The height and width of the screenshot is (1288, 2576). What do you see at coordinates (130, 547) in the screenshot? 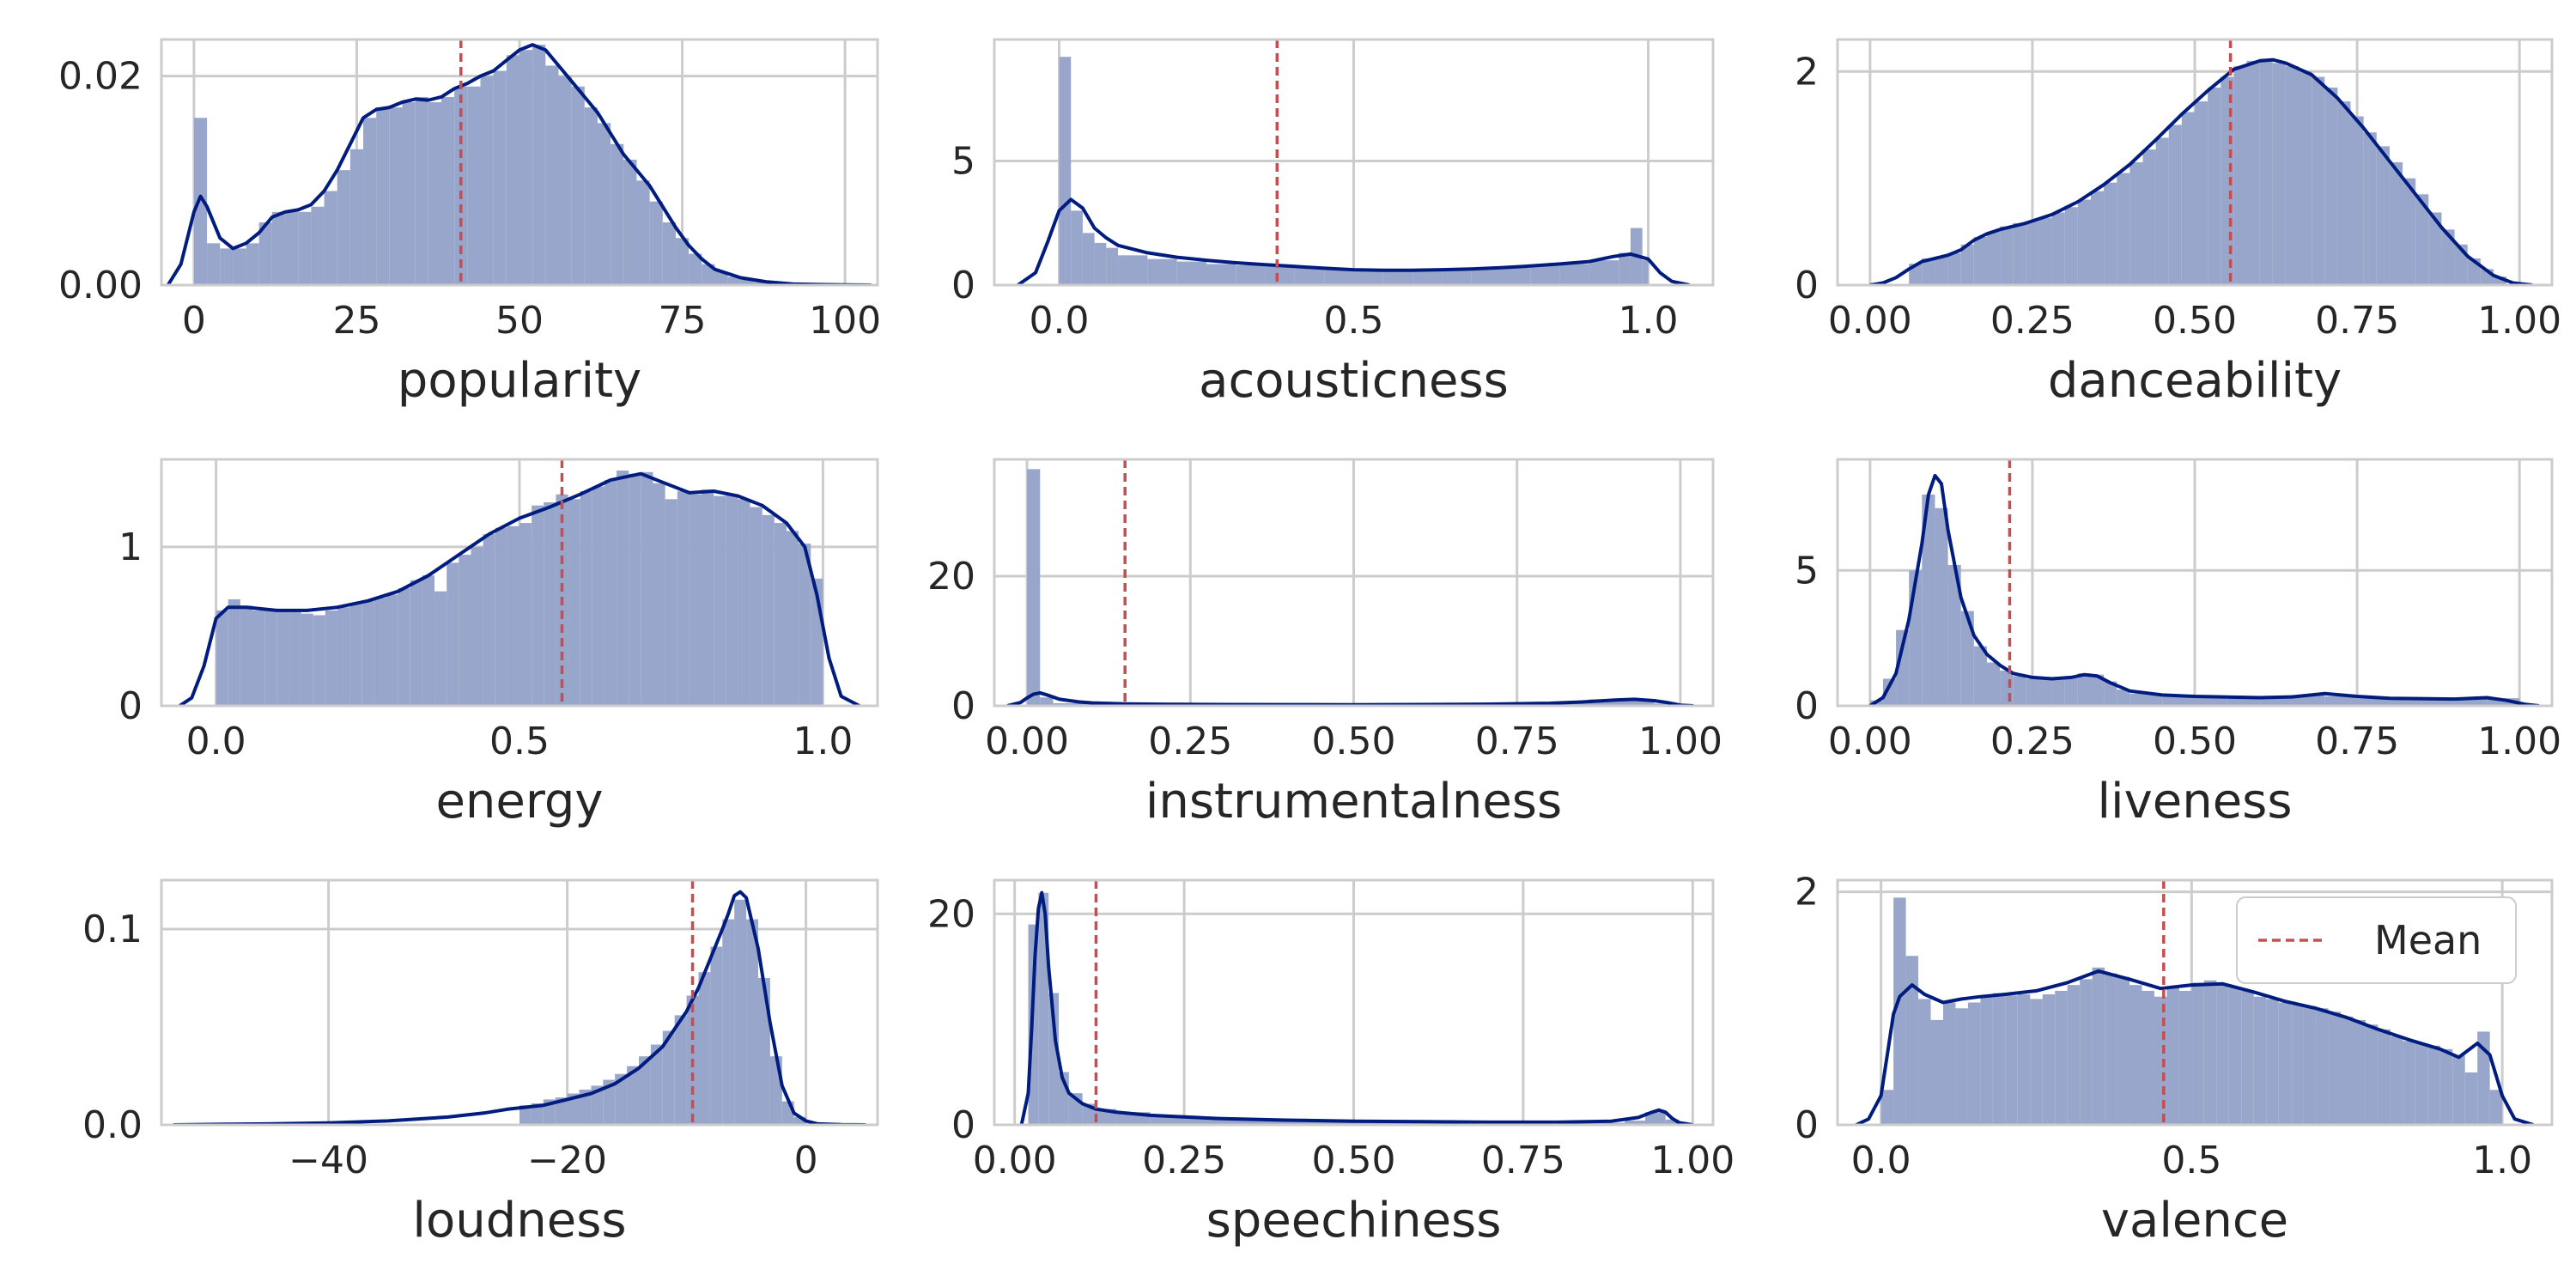
I see `y-tick-label: 1` at bounding box center [130, 547].